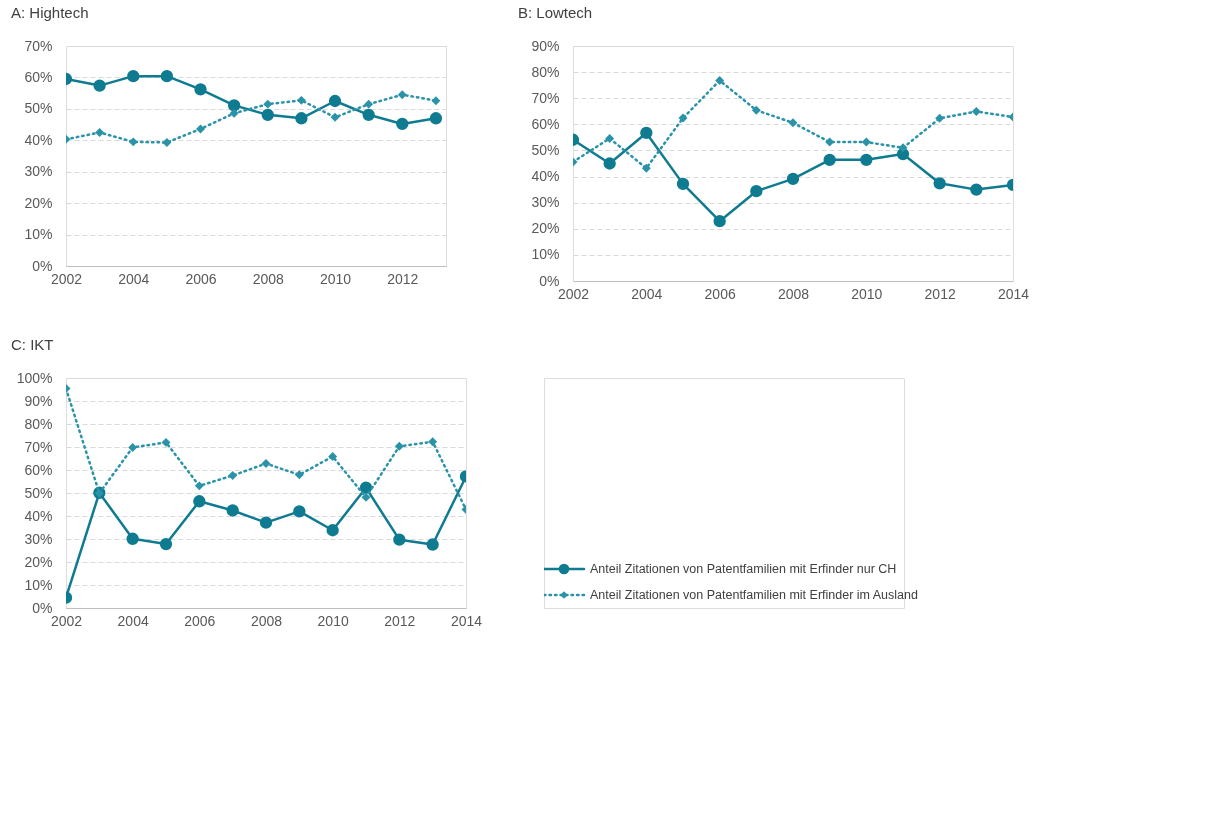 This screenshot has width=1225, height=828. What do you see at coordinates (754, 595) in the screenshot?
I see `legend-label: Anteil Zitationen von Patentfamilien mit Erfinder im Ausland` at bounding box center [754, 595].